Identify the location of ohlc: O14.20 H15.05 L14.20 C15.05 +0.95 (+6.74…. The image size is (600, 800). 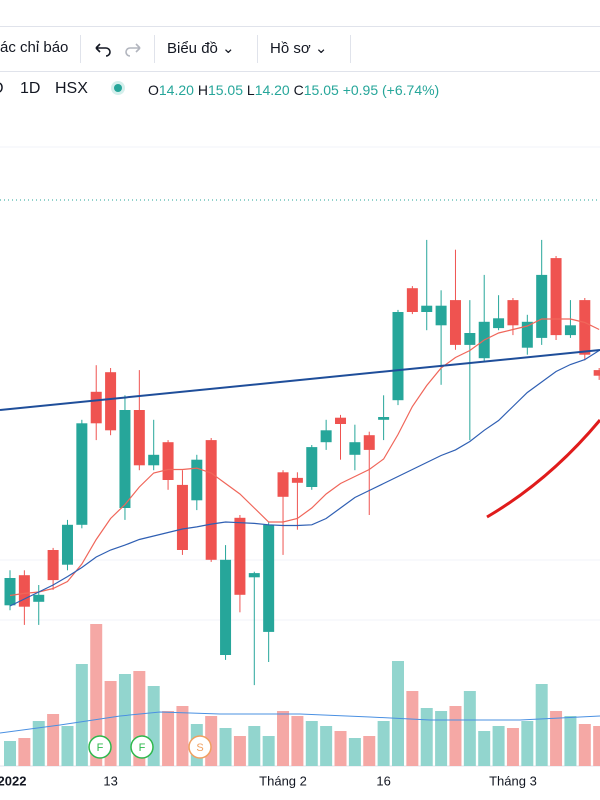
(293, 90).